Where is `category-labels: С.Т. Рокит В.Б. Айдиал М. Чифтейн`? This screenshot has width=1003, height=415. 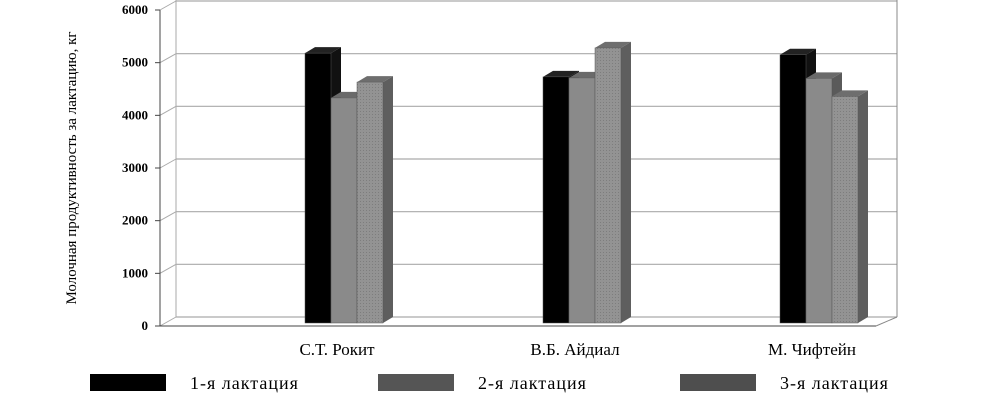
category-labels: С.Т. Рокит В.Б. Айдиал М. Чифтейн is located at coordinates (577, 349).